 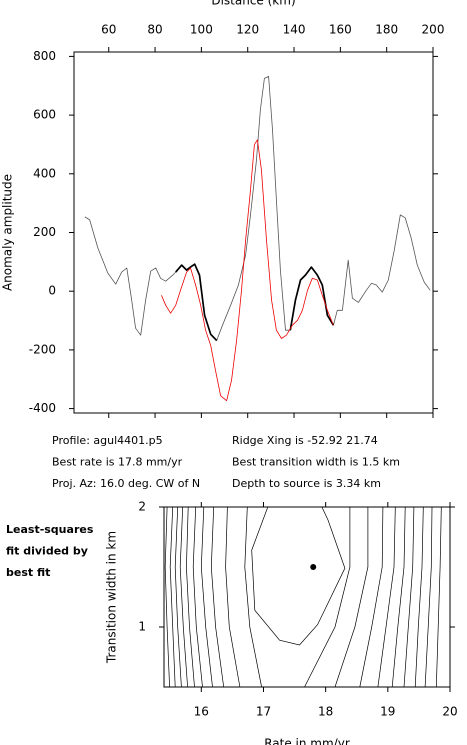 I want to click on best-fit-point, so click(x=313, y=567).